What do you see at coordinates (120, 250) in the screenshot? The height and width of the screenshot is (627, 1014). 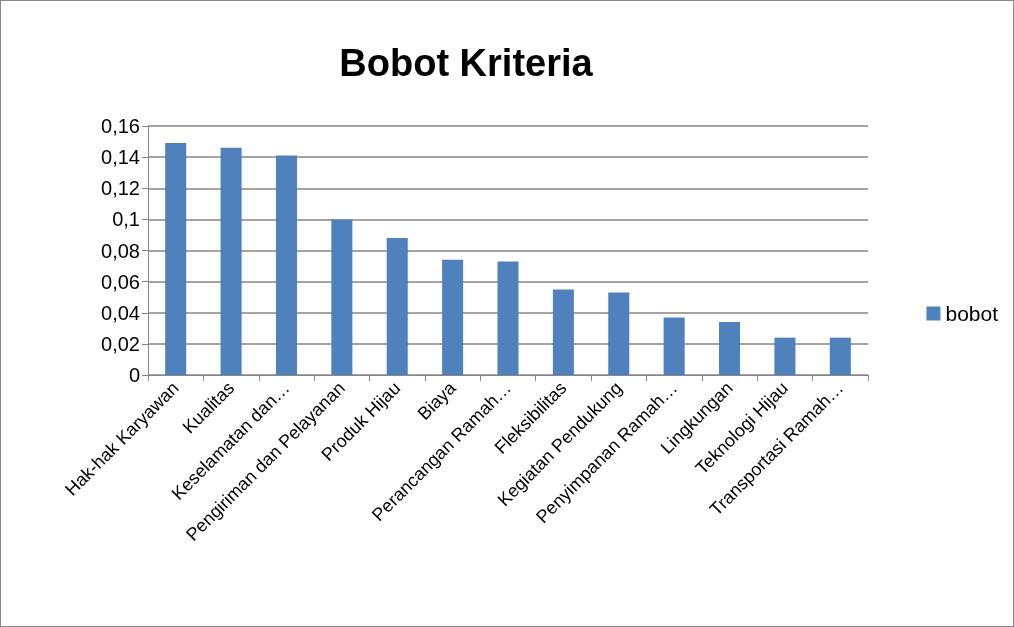 I see `y-tick-label: 0,08` at bounding box center [120, 250].